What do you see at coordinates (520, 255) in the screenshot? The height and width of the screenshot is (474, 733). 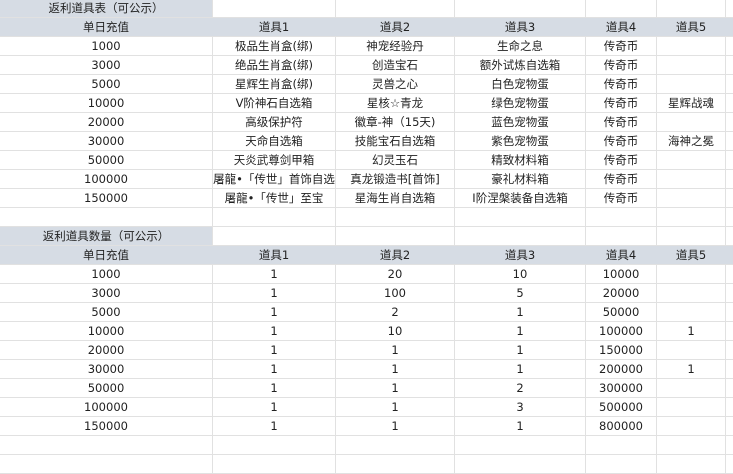 I see `column-header: 道具3` at bounding box center [520, 255].